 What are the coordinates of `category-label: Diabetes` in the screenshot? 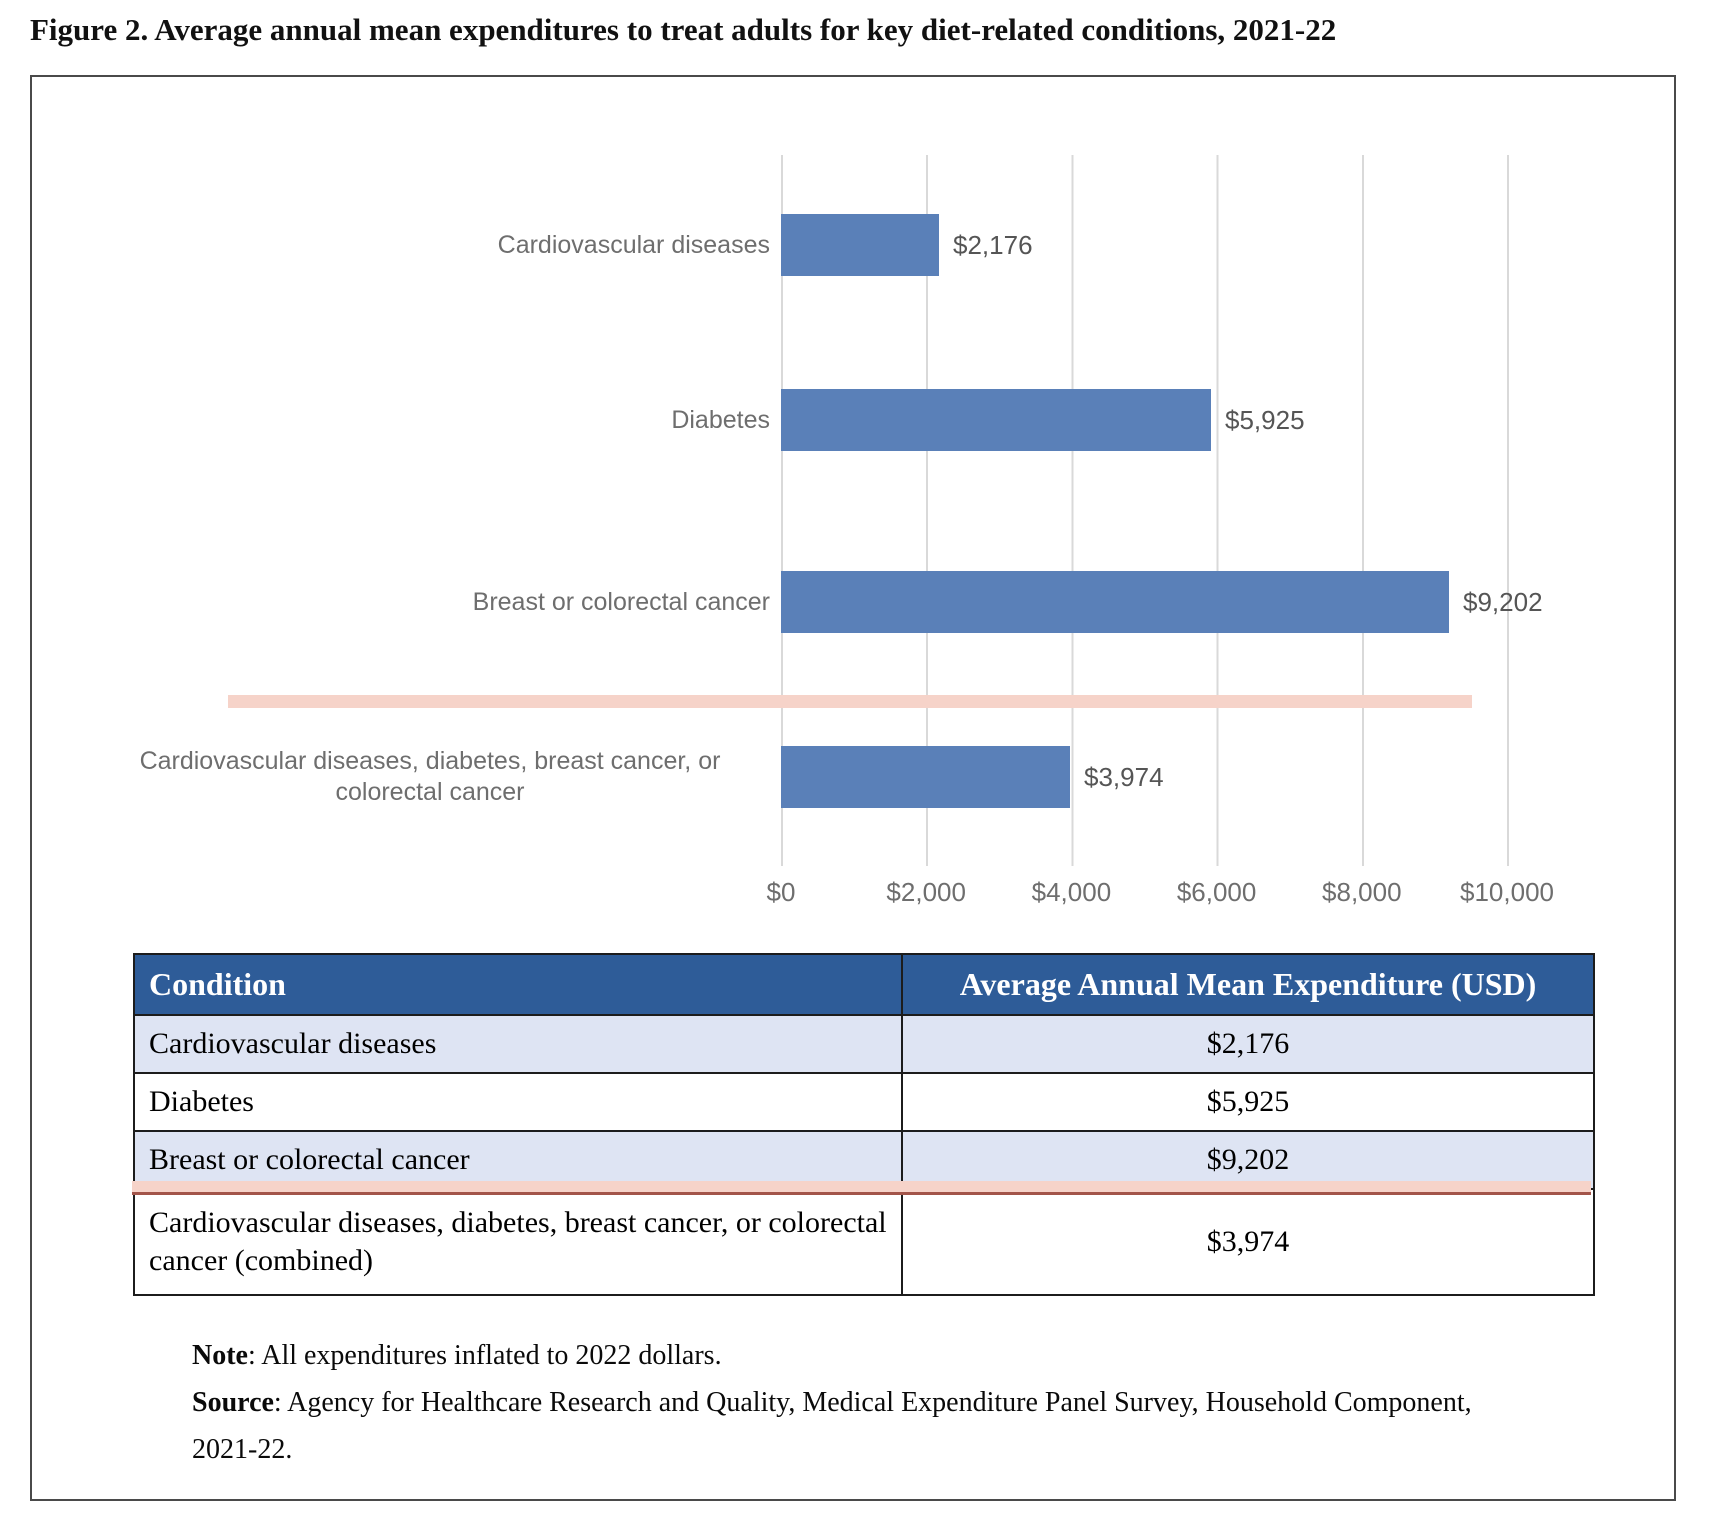 It's located at (430, 420).